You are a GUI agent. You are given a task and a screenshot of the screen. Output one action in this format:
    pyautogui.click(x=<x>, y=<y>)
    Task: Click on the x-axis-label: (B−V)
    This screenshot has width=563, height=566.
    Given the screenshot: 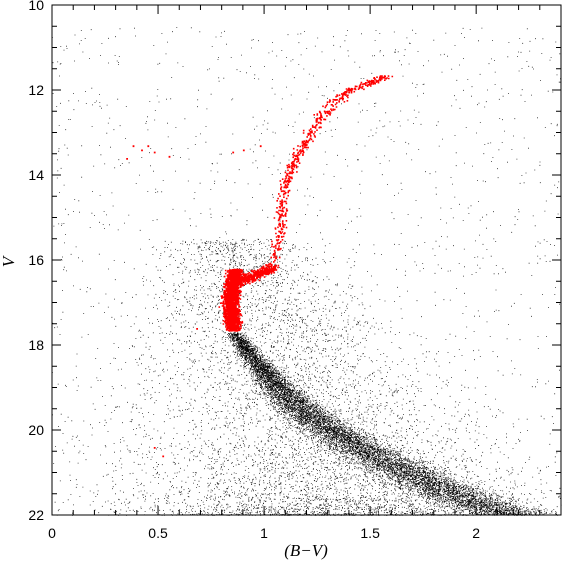 What is the action you would take?
    pyautogui.click(x=306, y=550)
    